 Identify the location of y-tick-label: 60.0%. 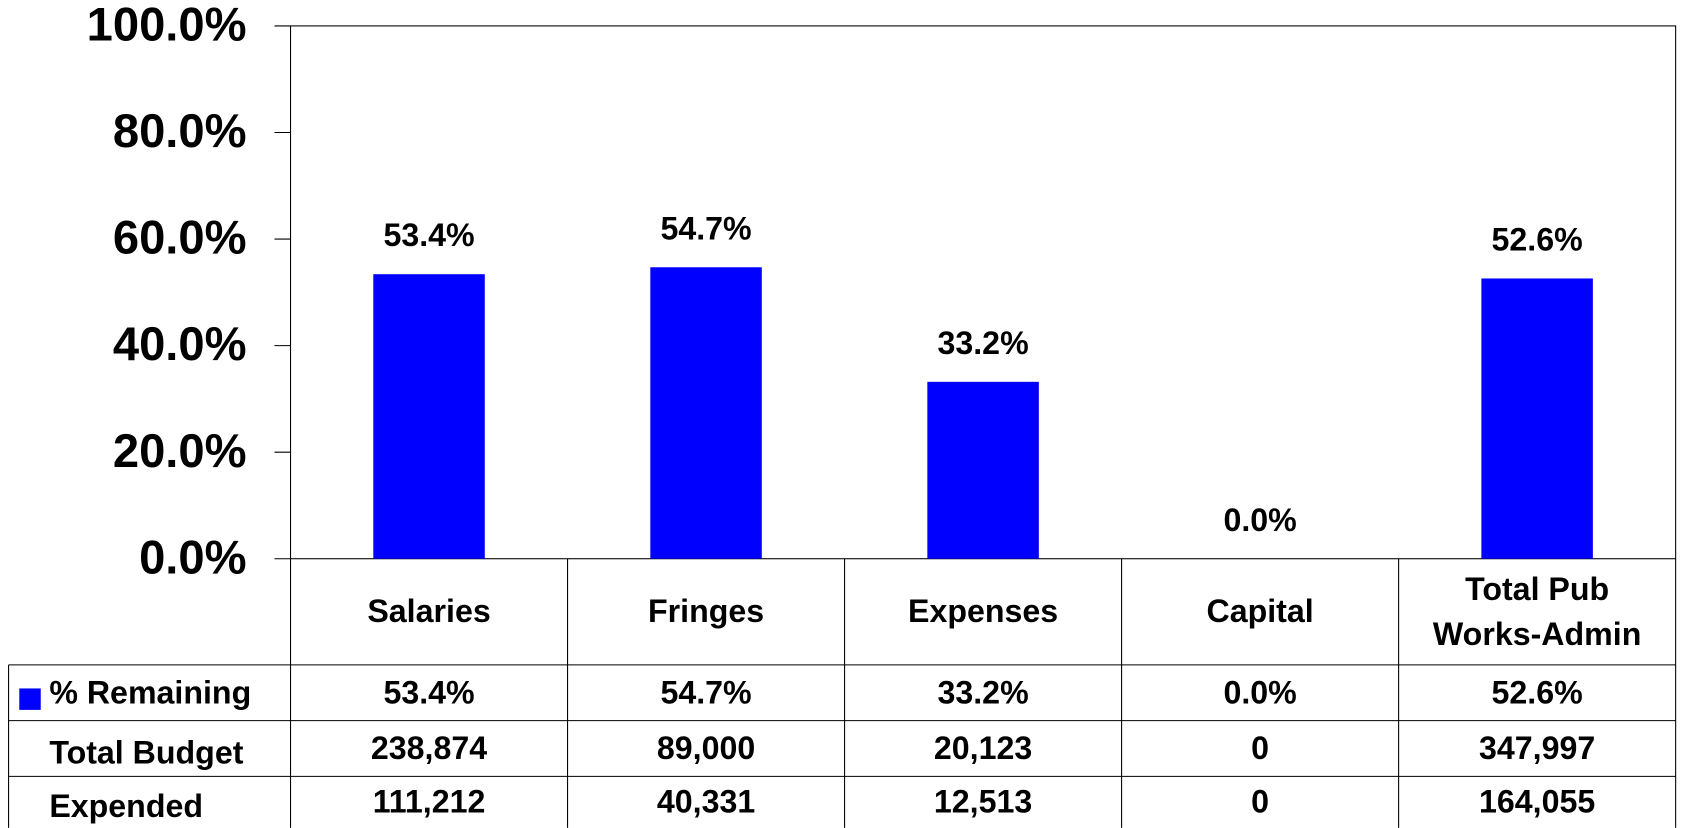
(180, 237).